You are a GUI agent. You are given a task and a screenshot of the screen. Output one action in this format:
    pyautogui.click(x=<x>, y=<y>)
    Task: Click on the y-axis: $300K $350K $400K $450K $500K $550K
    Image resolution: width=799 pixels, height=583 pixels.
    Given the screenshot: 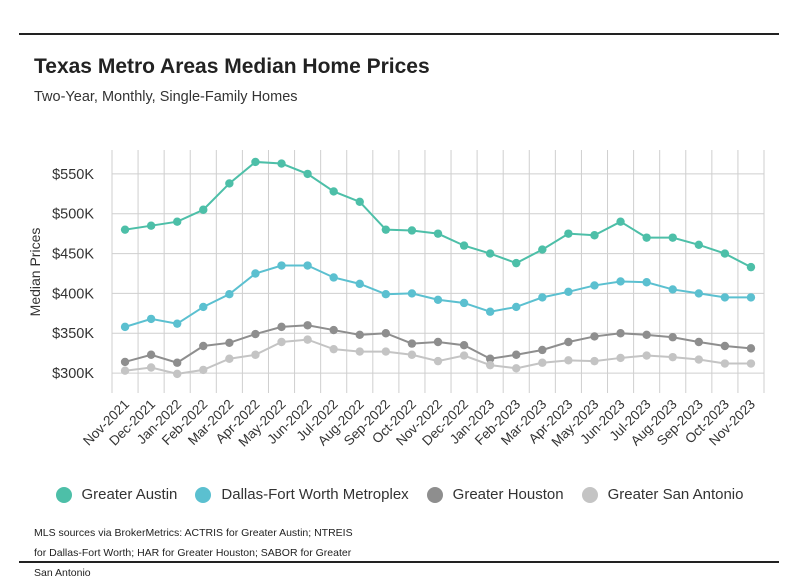 What is the action you would take?
    pyautogui.click(x=73, y=274)
    